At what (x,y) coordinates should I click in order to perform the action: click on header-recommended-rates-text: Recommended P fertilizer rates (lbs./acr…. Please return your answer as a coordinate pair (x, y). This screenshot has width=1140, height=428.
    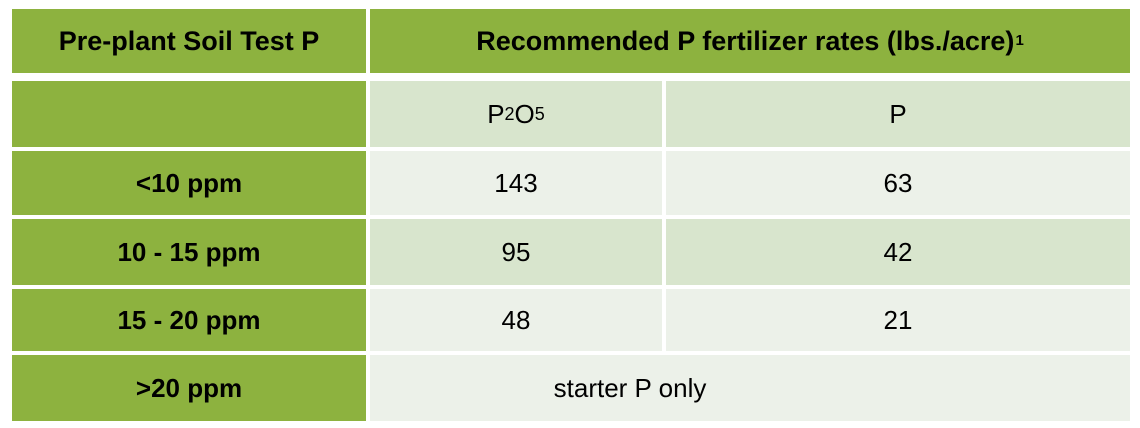
    Looking at the image, I should click on (745, 40).